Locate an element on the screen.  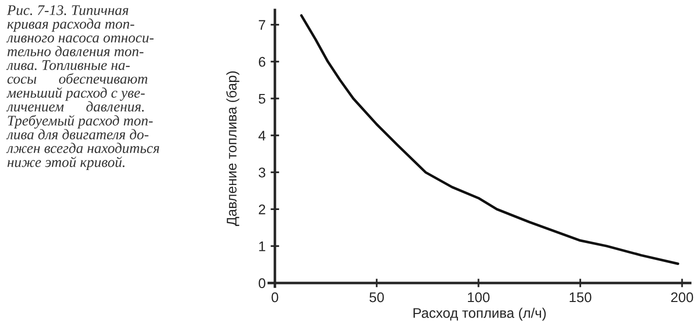
x-tick-label: 150 is located at coordinates (581, 297).